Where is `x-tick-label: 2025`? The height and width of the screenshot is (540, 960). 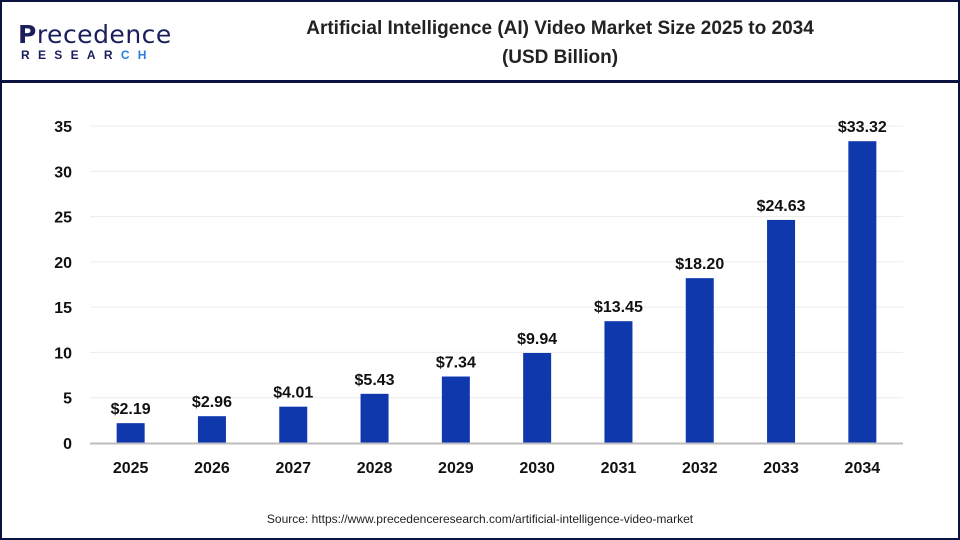
x-tick-label: 2025 is located at coordinates (131, 468).